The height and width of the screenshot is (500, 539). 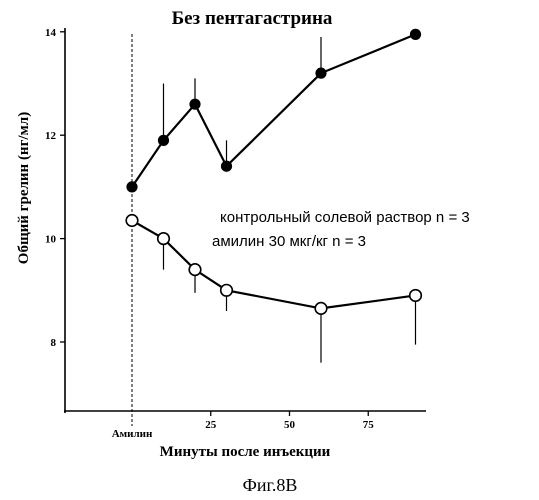 I want to click on y-tick-label: 12, so click(x=51, y=136).